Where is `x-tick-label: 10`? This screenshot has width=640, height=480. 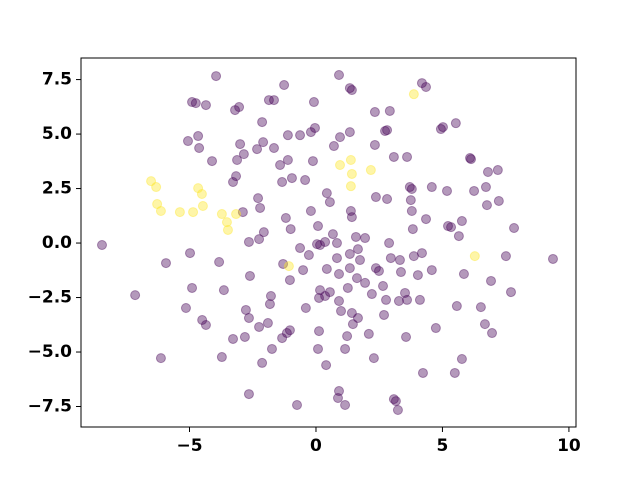
x-tick-label: 10 is located at coordinates (569, 446).